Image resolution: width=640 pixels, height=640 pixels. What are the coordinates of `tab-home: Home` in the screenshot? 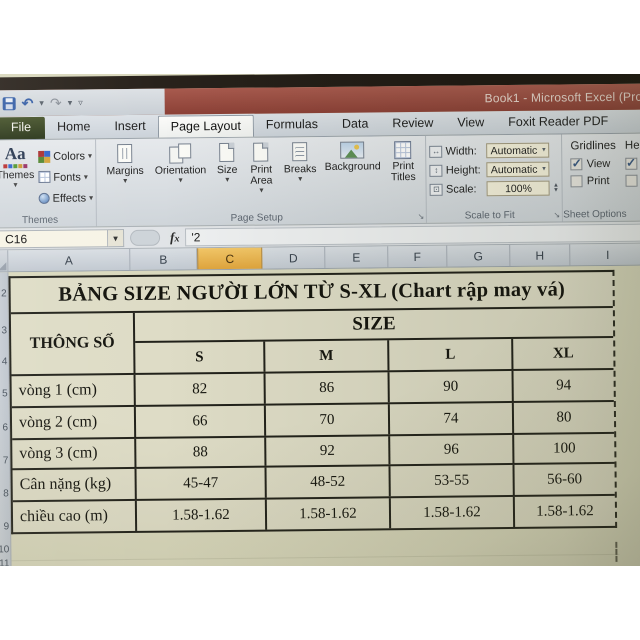 It's located at (74, 126).